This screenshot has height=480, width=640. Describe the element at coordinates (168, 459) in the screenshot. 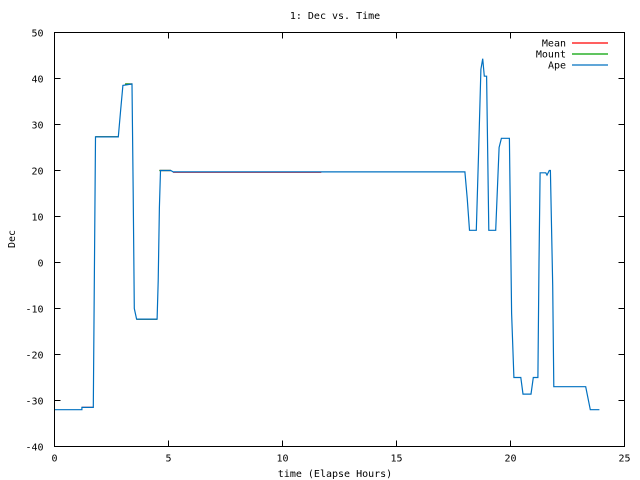

I see `x-tick-label: 5` at that location.